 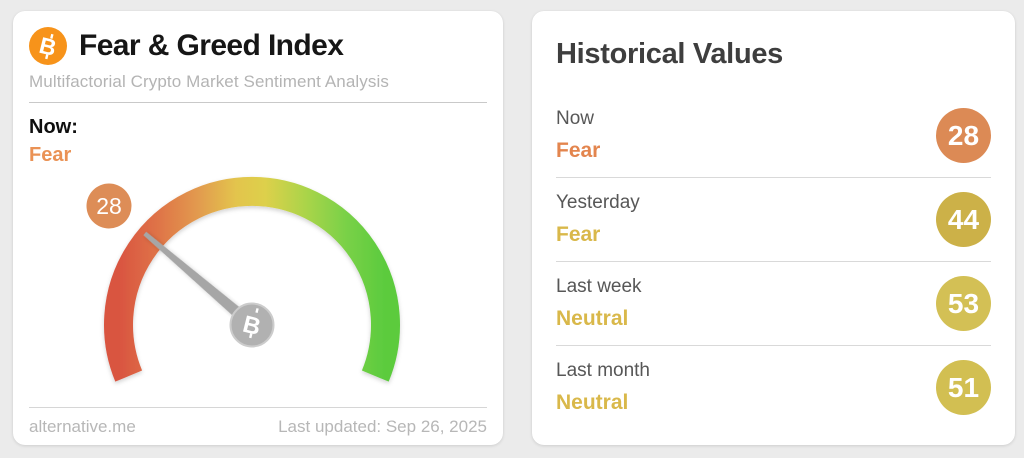 What do you see at coordinates (963, 303) in the screenshot?
I see `row-value-badge: 53` at bounding box center [963, 303].